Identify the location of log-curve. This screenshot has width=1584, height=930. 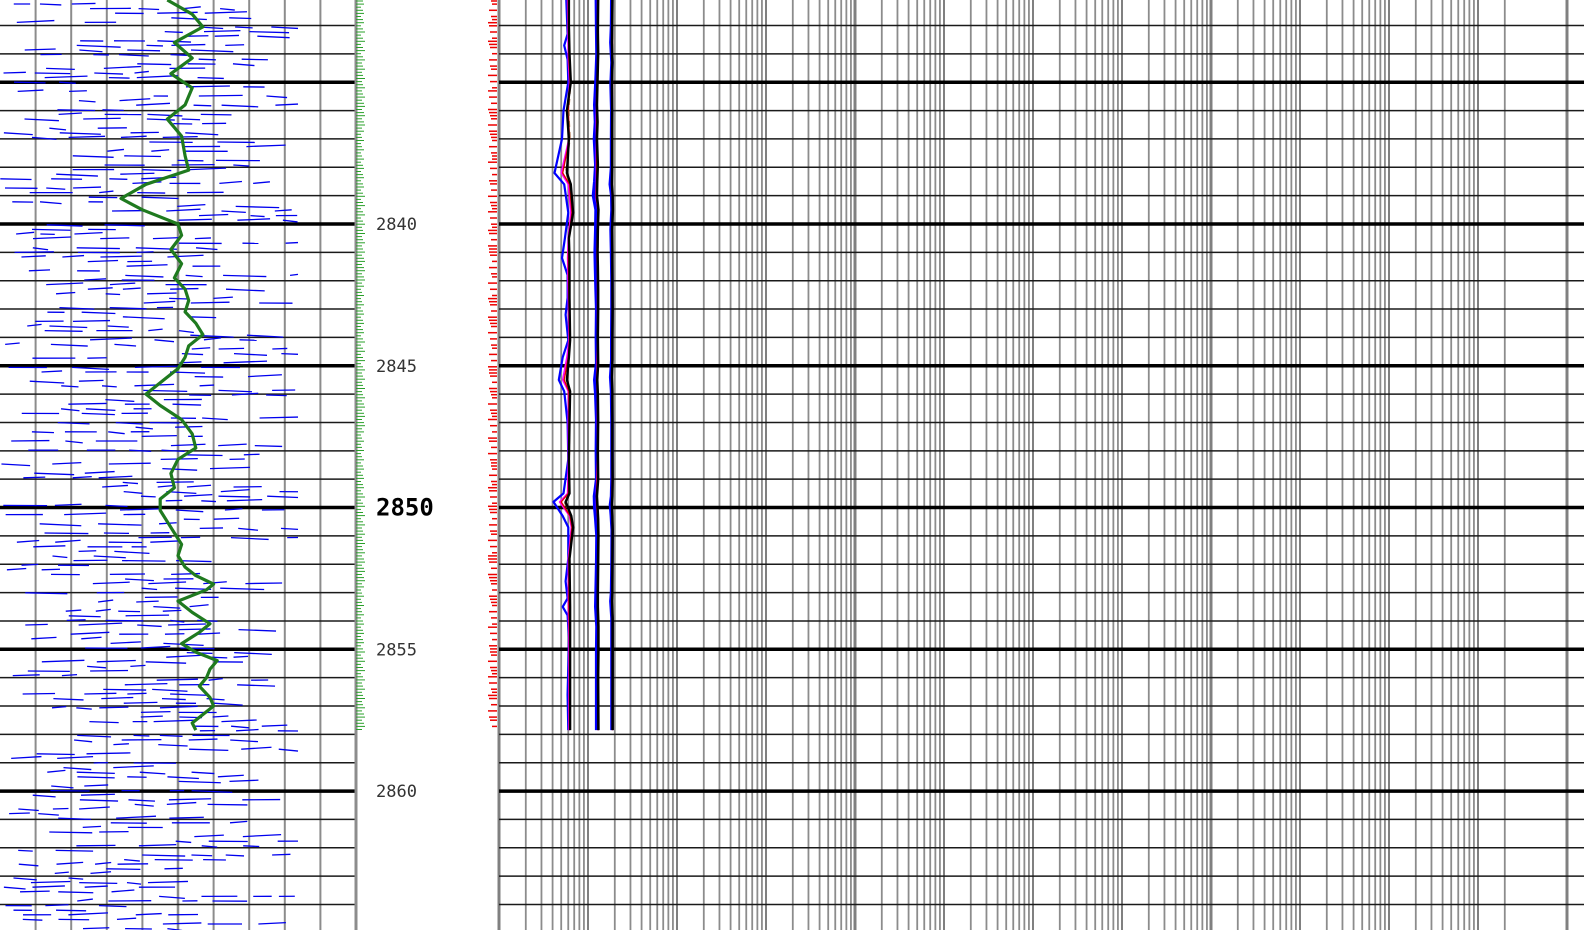
(561, 365).